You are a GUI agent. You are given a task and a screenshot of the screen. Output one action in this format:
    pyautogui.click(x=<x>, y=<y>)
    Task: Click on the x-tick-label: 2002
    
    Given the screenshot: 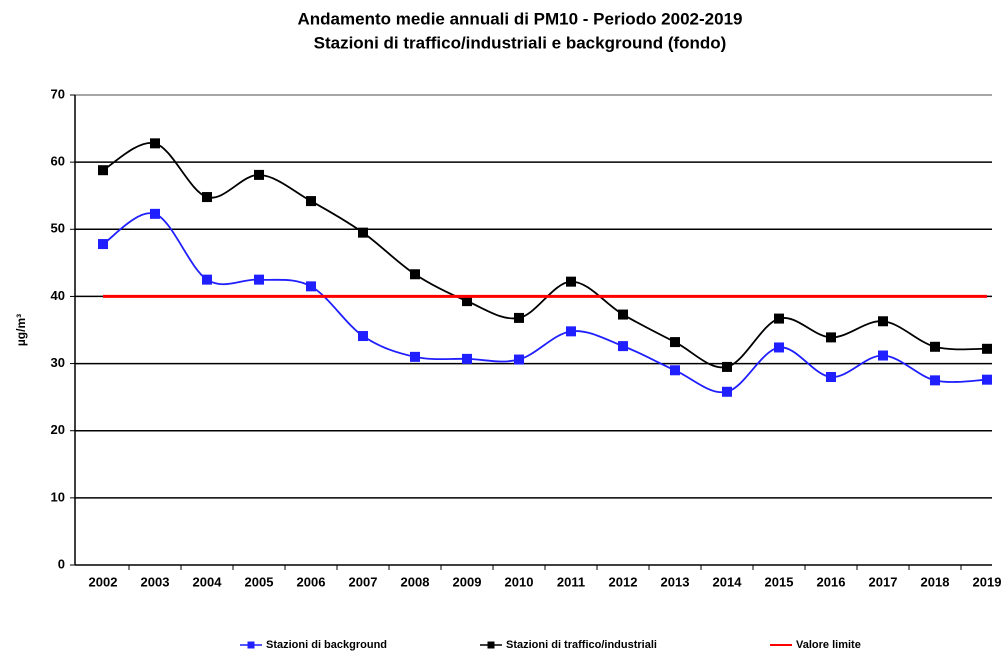 What is the action you would take?
    pyautogui.click(x=103, y=581)
    